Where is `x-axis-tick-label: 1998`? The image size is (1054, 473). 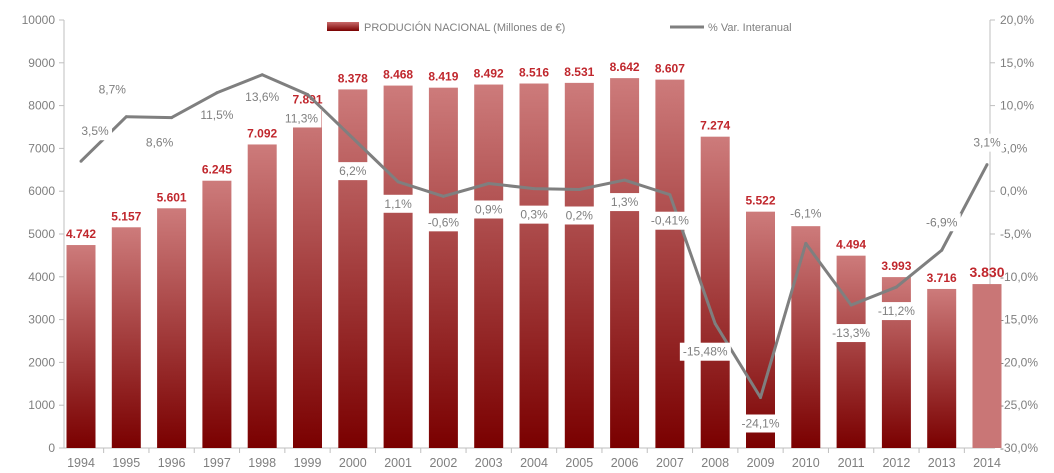
x-axis-tick-label: 1998 is located at coordinates (262, 463).